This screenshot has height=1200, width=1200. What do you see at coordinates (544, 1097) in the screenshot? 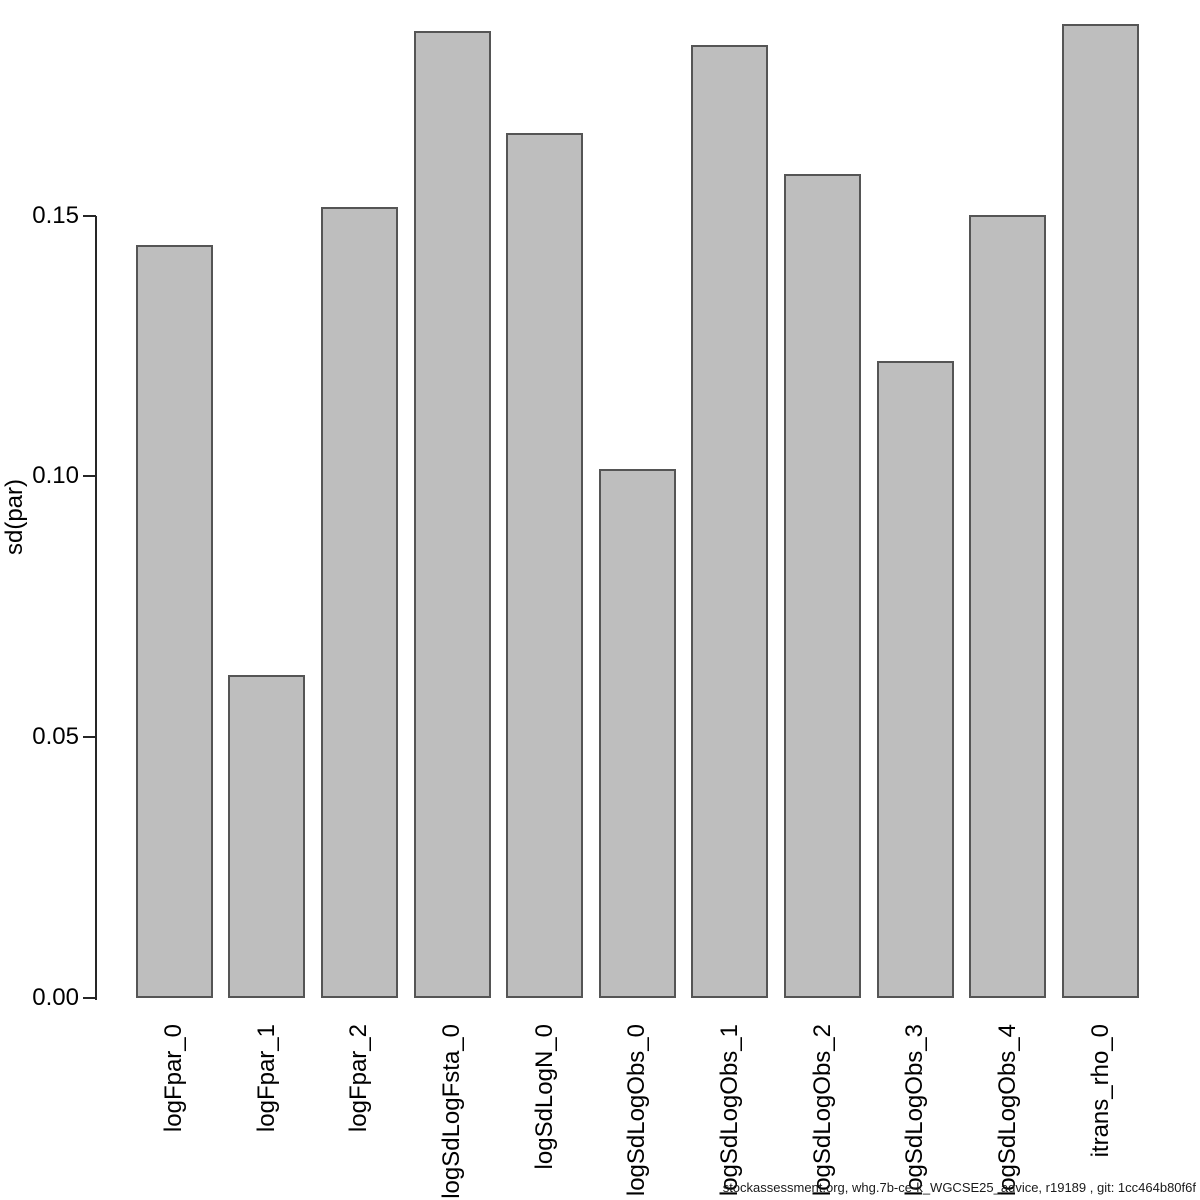
I see `x-label-logSdLogN_0: logSdLogN_0` at bounding box center [544, 1097].